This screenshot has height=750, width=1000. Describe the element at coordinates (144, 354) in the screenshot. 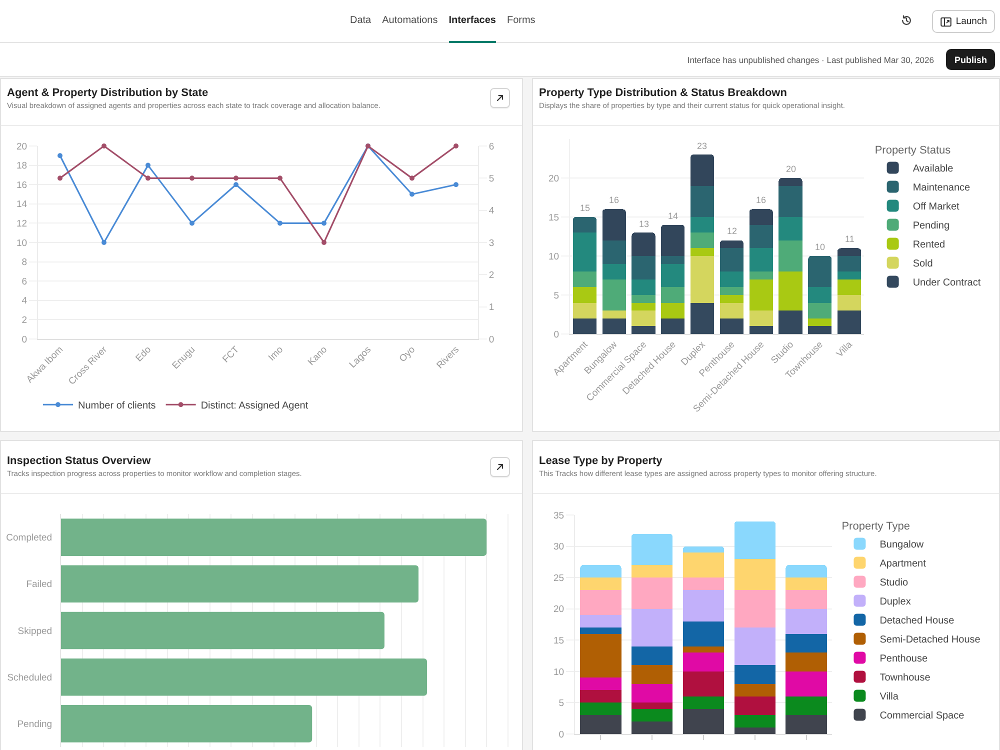

I see `x-tick-label: Edo` at that location.